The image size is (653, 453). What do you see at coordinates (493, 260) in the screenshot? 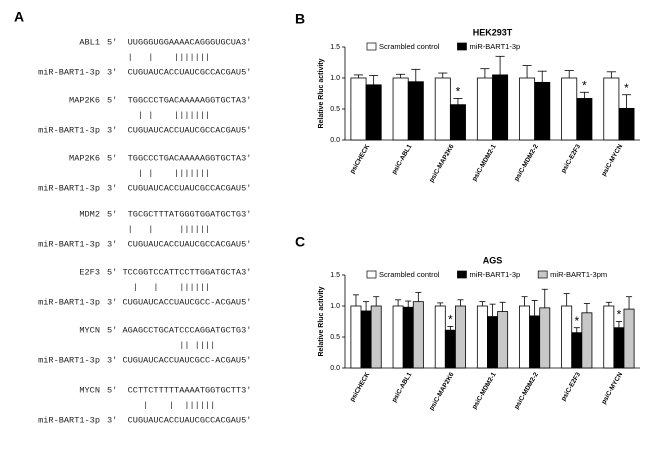
I see `chart-title: AGS` at bounding box center [493, 260].